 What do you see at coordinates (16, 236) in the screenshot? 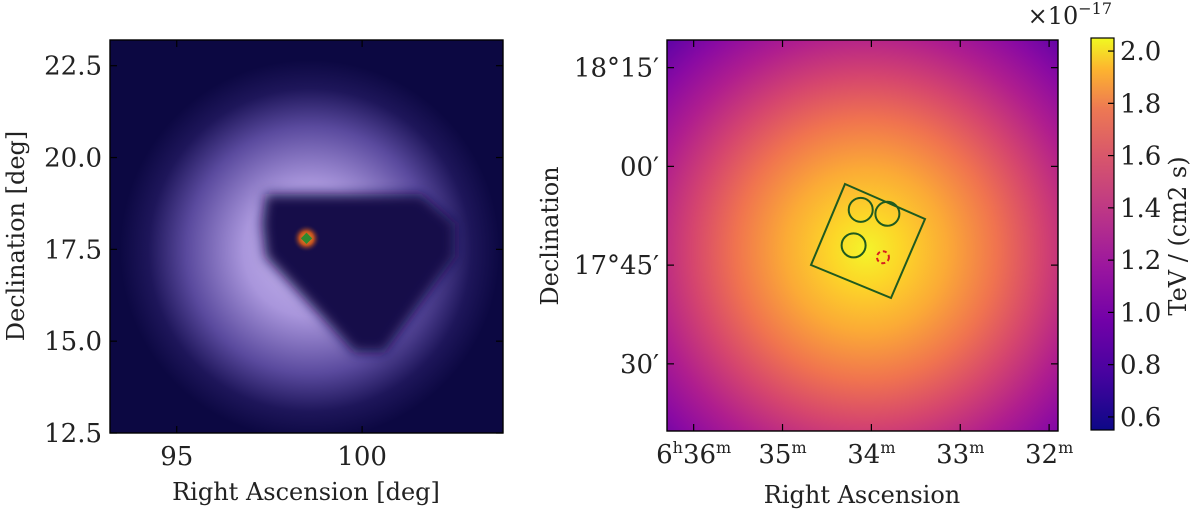
I see `left-y-axis-title: Declination [deg]` at bounding box center [16, 236].